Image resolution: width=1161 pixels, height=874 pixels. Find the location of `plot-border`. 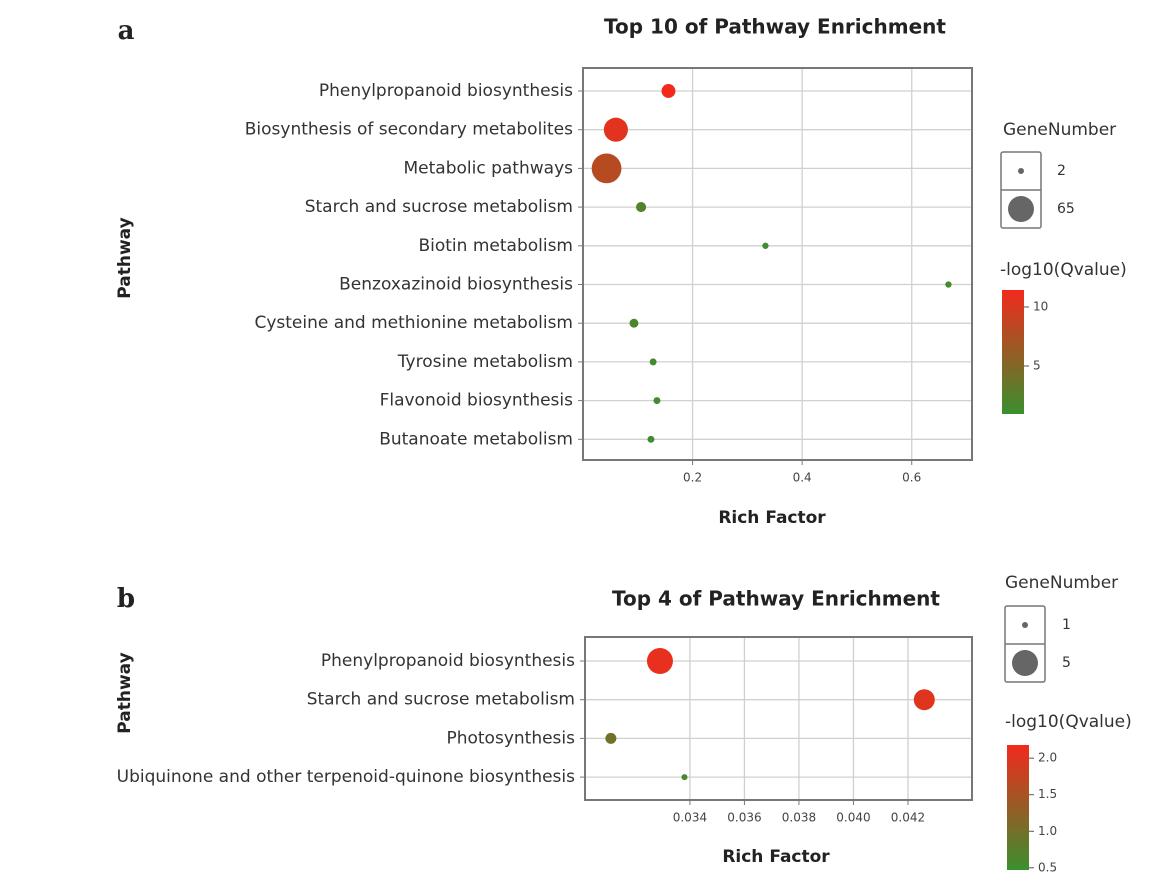

plot-border is located at coordinates (778, 718).